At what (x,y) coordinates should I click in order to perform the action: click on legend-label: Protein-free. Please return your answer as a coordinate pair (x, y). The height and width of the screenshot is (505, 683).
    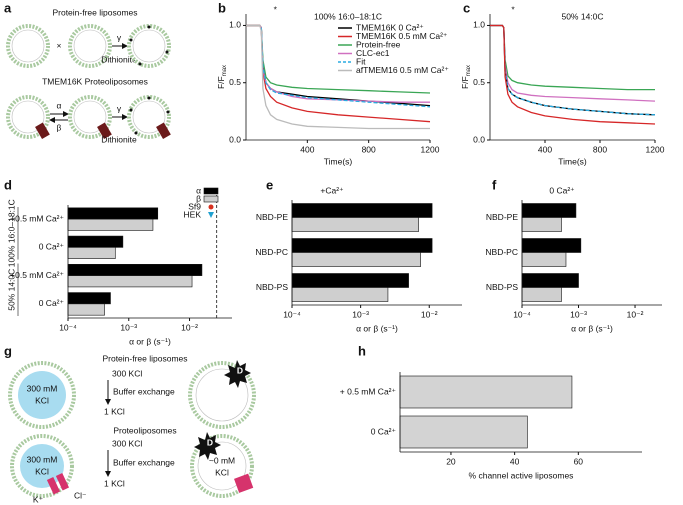
    Looking at the image, I should click on (378, 44).